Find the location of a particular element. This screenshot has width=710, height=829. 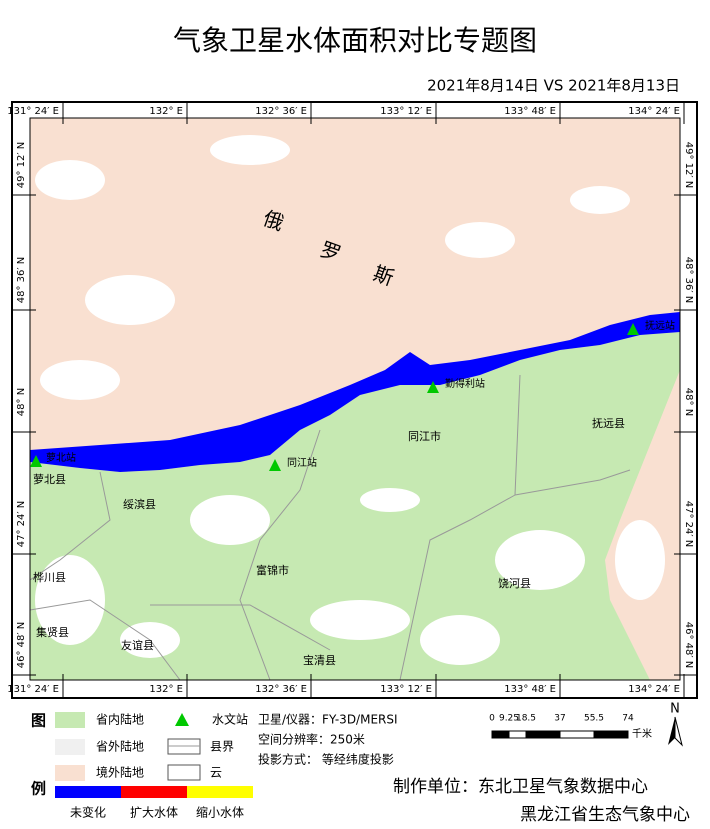

county-label: 富锦市 is located at coordinates (272, 570).